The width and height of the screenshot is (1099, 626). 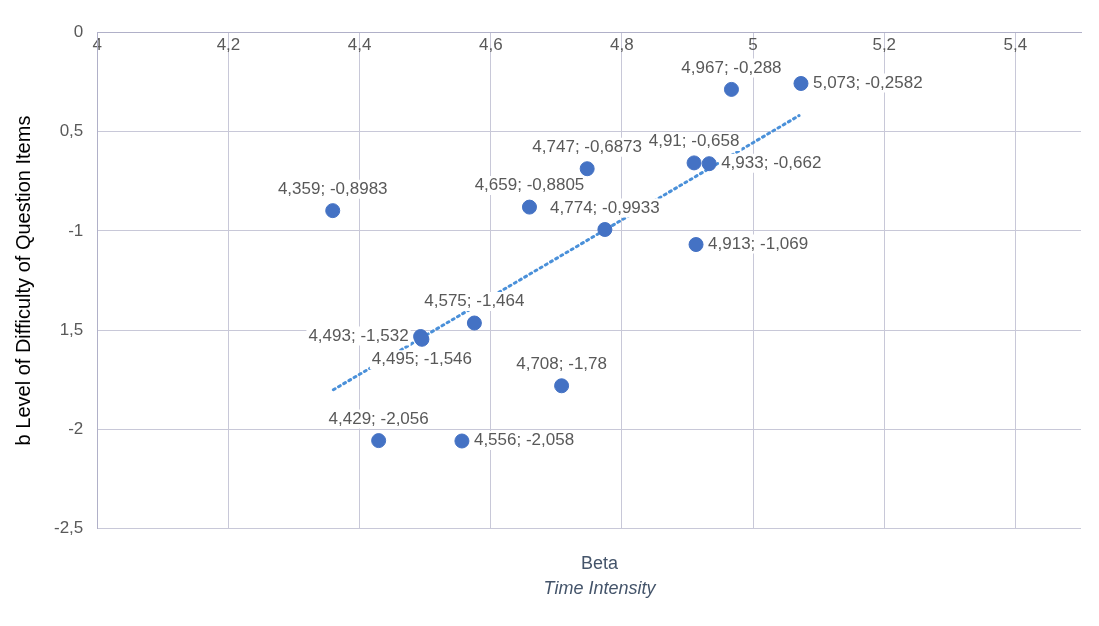 I want to click on x-tick-label: 5,2, so click(x=884, y=45).